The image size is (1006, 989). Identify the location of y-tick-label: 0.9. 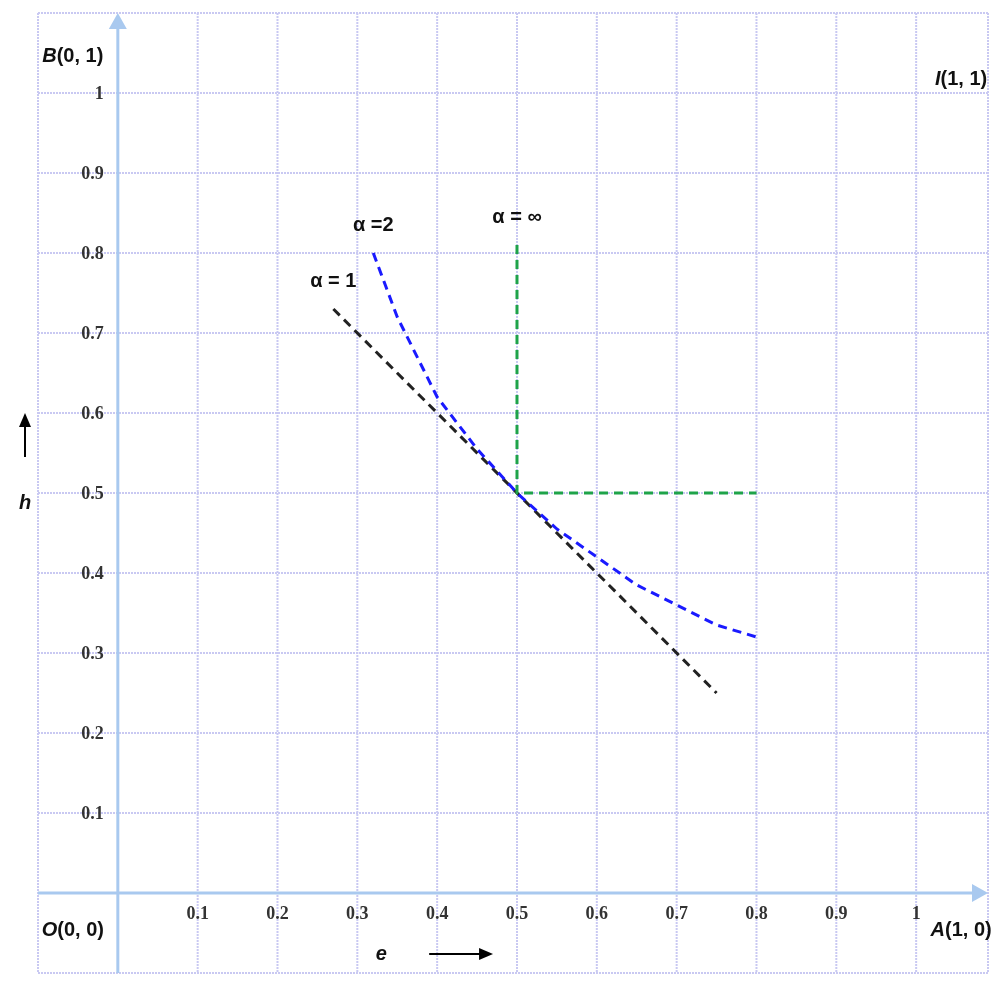
(92, 173).